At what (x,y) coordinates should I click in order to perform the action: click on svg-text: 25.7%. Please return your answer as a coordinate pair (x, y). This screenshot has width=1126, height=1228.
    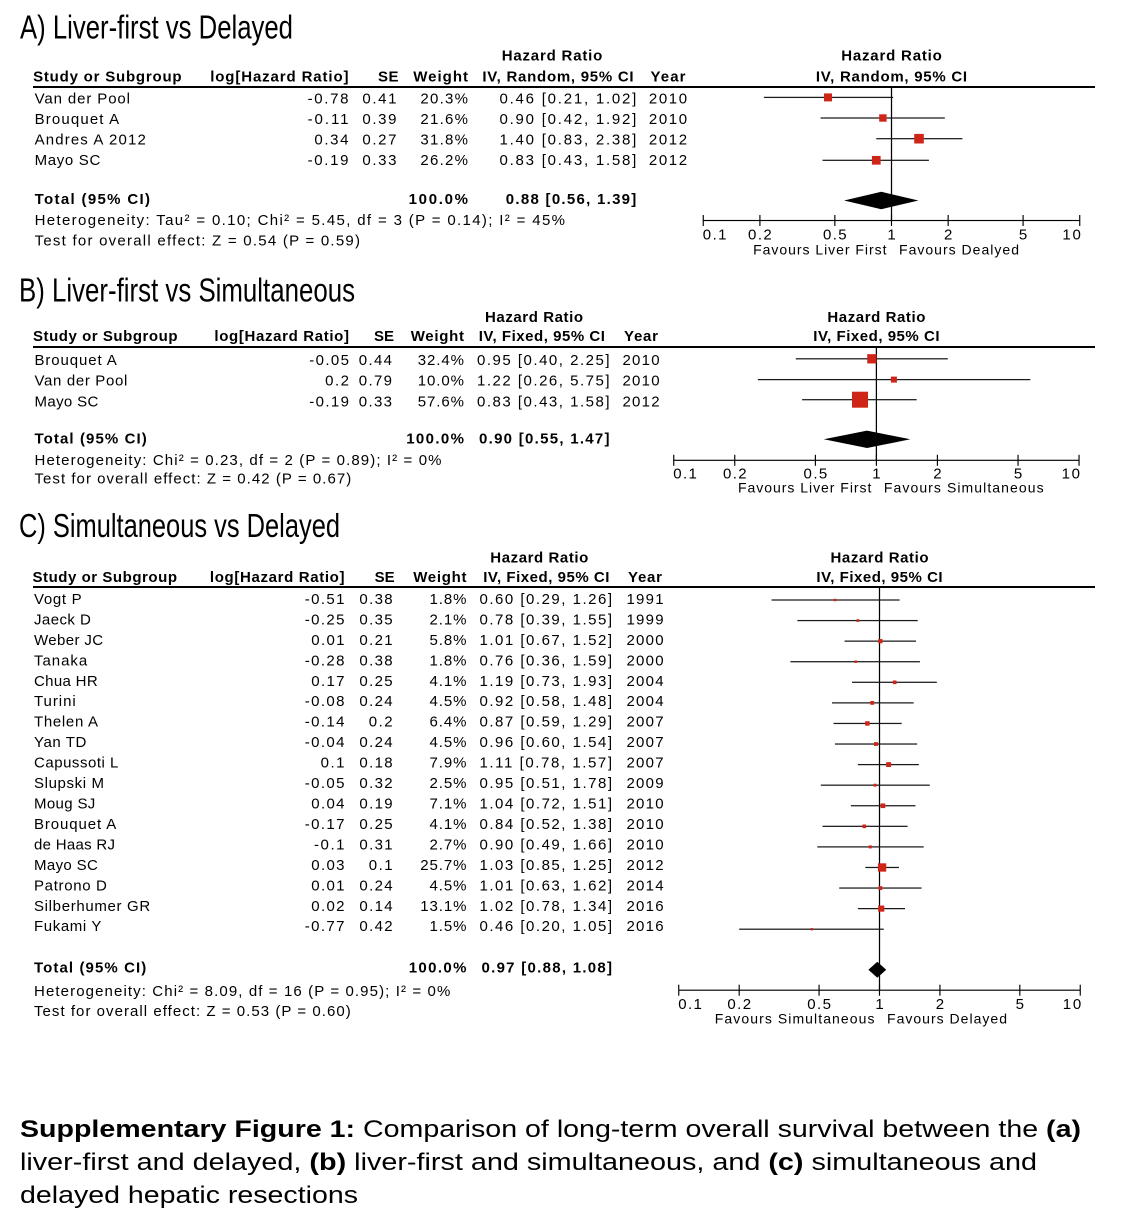
    Looking at the image, I should click on (443, 865).